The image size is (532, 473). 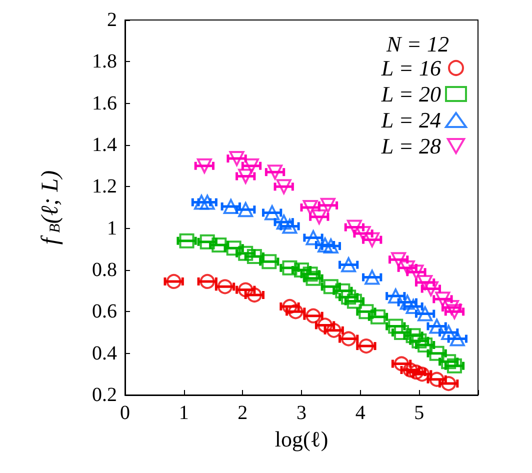 I want to click on x-tick-label: 4, so click(x=360, y=413).